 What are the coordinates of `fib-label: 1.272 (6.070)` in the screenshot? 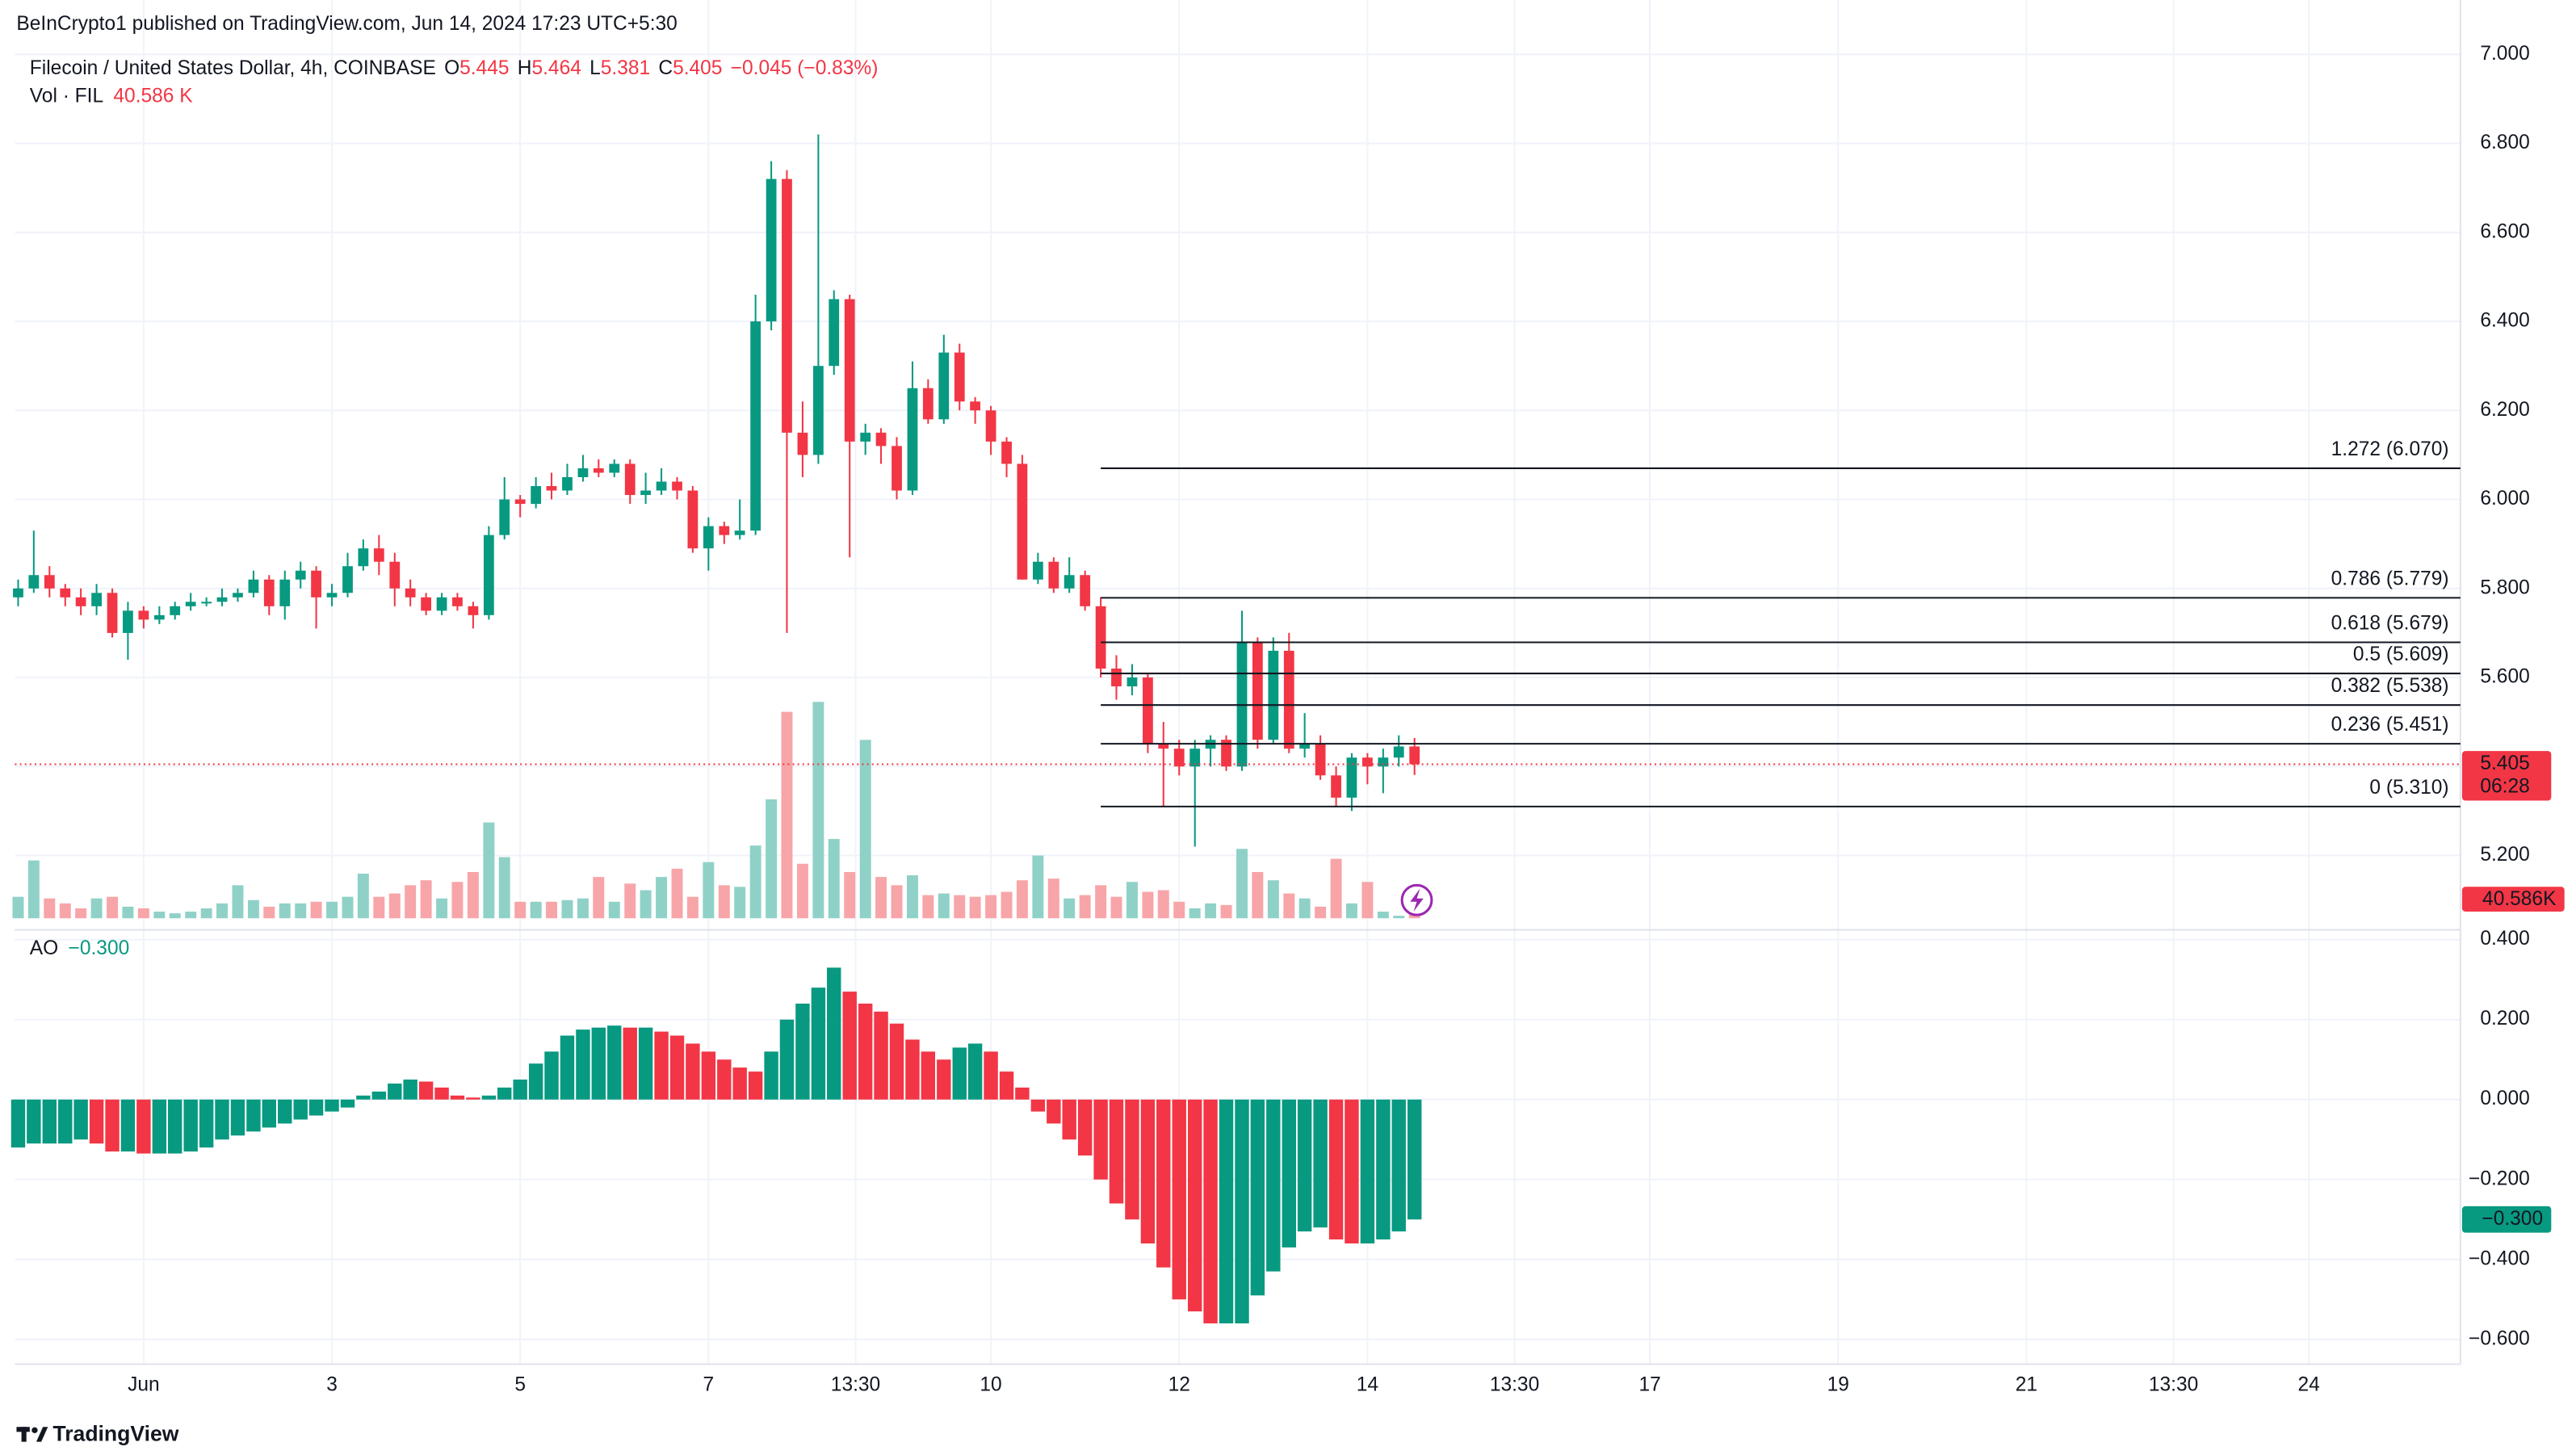 It's located at (2390, 449).